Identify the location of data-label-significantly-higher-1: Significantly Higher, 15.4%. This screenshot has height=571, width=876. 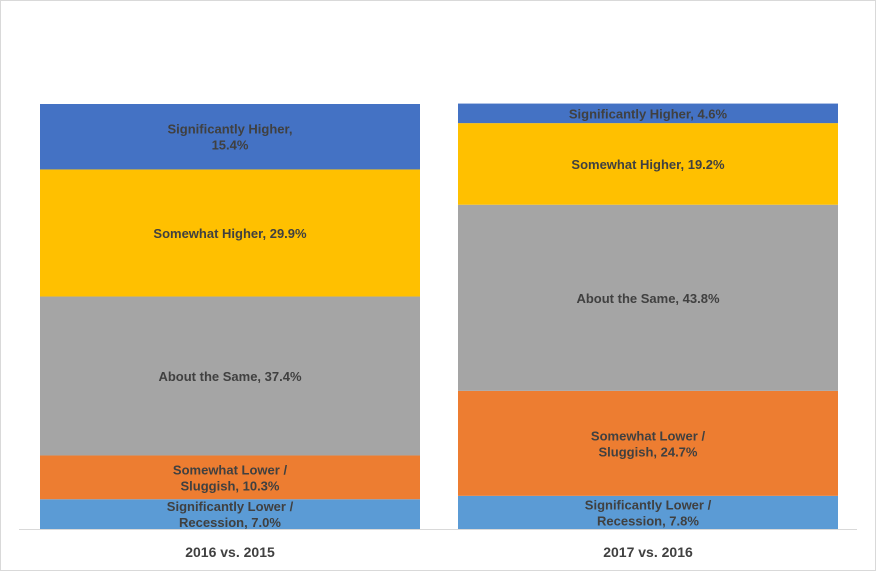
(230, 137).